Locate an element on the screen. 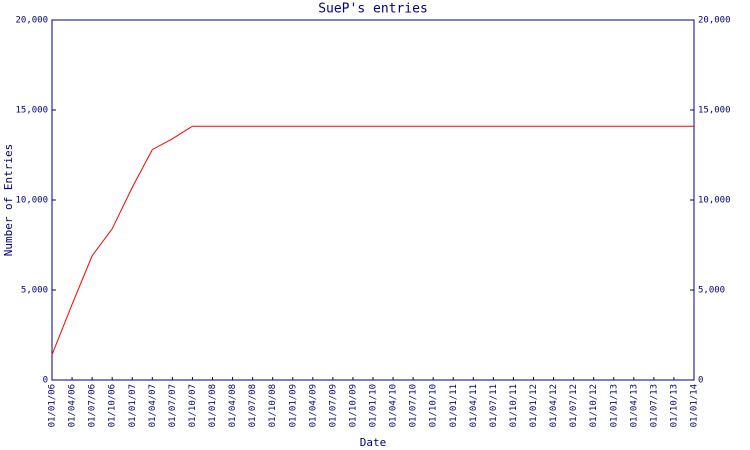 This screenshot has width=750, height=450. y-tick-label: 10,000 is located at coordinates (31, 201).